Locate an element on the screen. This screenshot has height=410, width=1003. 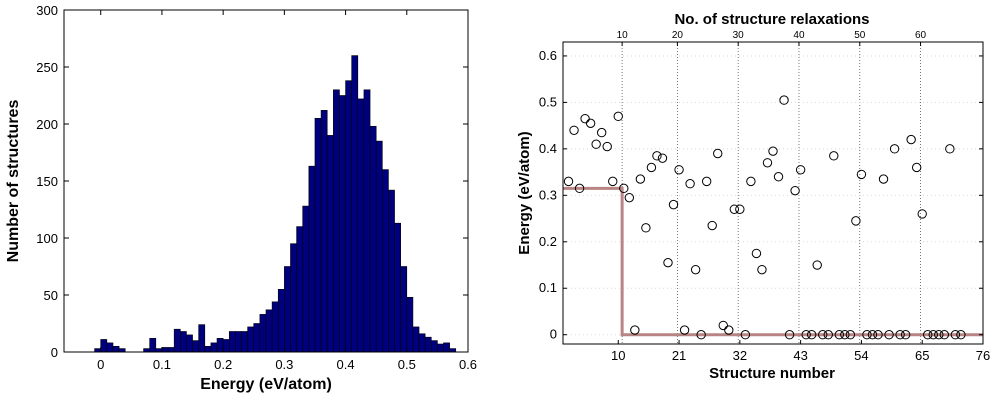
x-tick-label: 0 is located at coordinates (100, 364).